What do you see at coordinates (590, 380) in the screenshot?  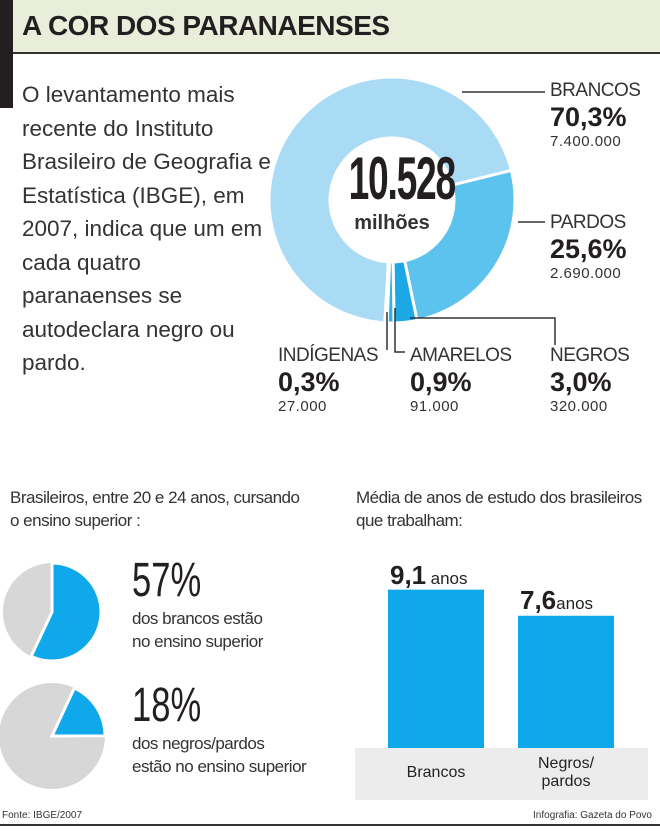 I see `label-negros: NEGROS 3,0% 320.000` at bounding box center [590, 380].